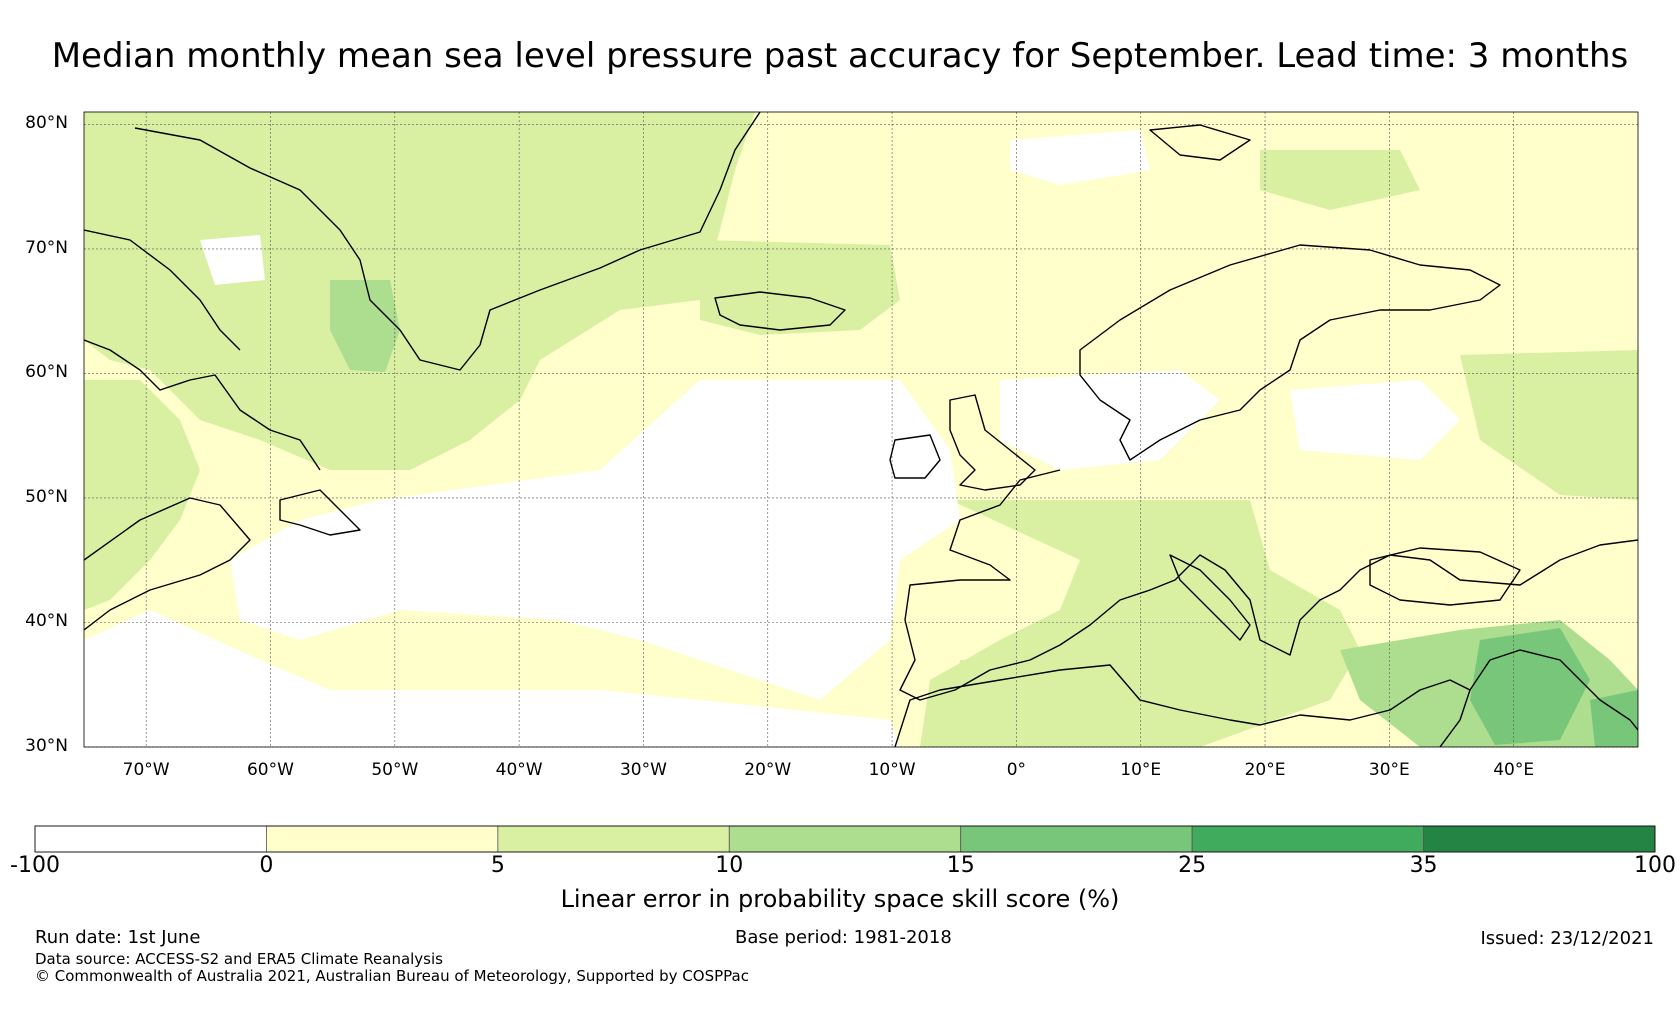 This screenshot has width=1680, height=1020. Describe the element at coordinates (729, 865) in the screenshot. I see `colorbar-tick-label: 10` at that location.